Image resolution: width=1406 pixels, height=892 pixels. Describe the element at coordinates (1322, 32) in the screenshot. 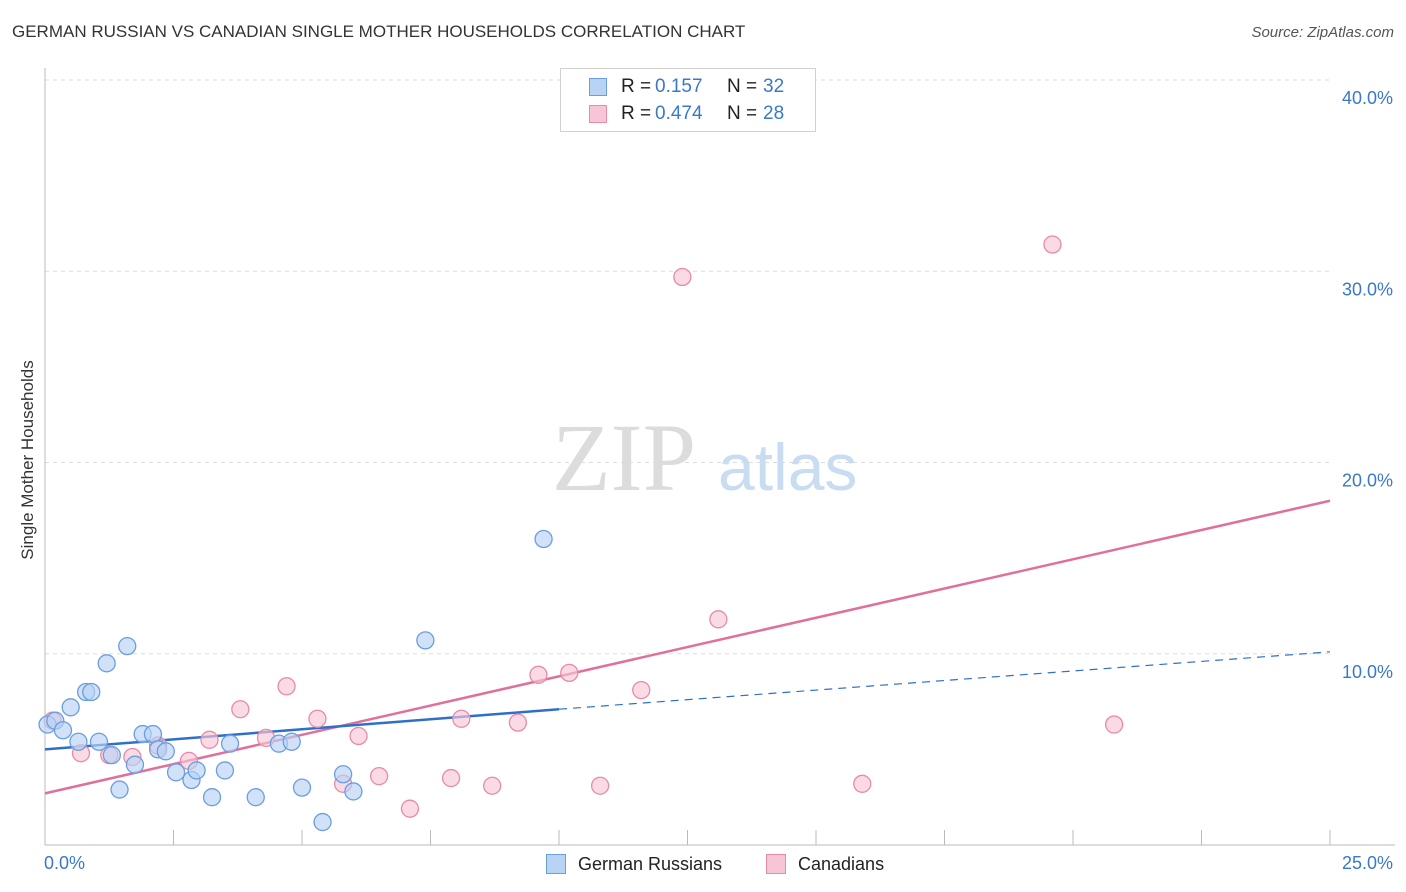

I see `source-label: Source: ZipAtlas.com` at that location.